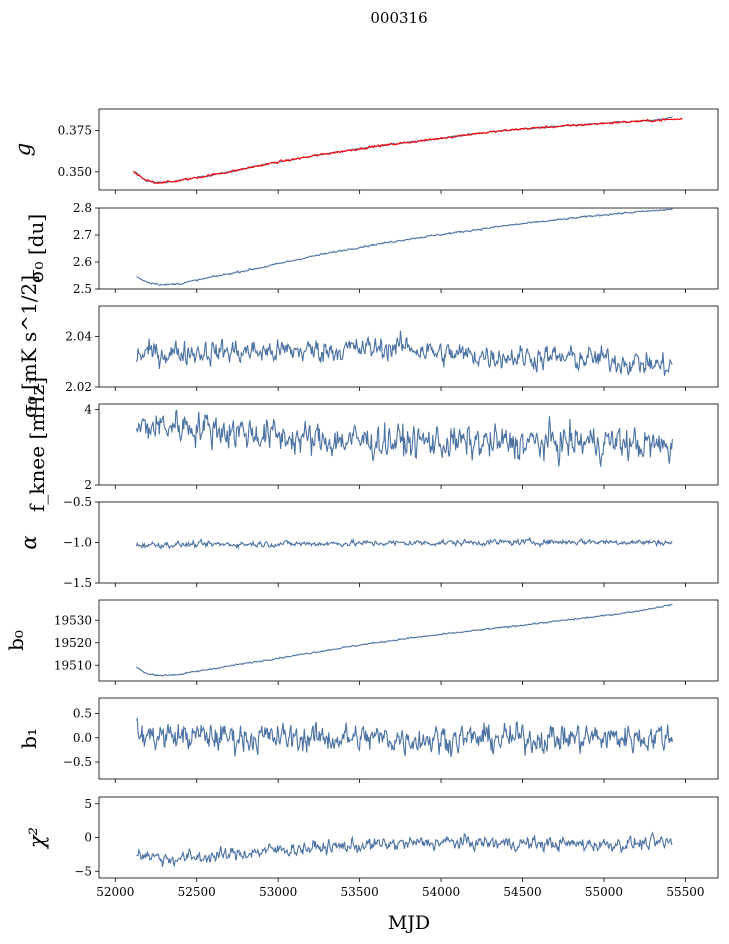 The width and height of the screenshot is (729, 944). I want to click on y-tick-label: 19530, so click(73, 620).